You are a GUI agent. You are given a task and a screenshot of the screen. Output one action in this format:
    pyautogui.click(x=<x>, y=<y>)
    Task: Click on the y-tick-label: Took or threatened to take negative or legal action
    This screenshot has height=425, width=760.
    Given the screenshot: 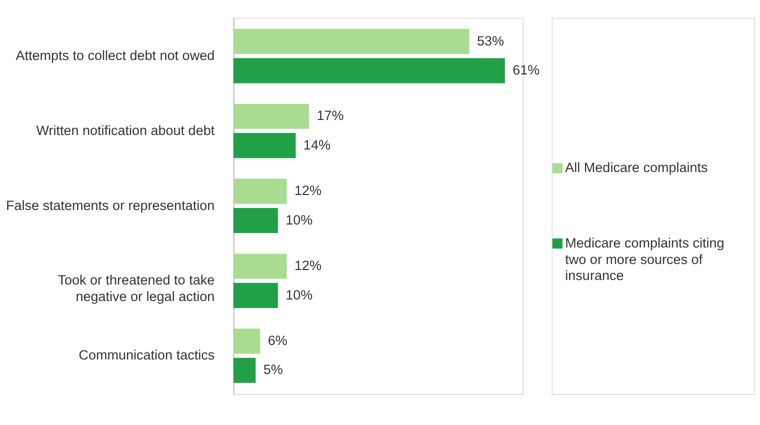 What is the action you would take?
    pyautogui.click(x=136, y=288)
    